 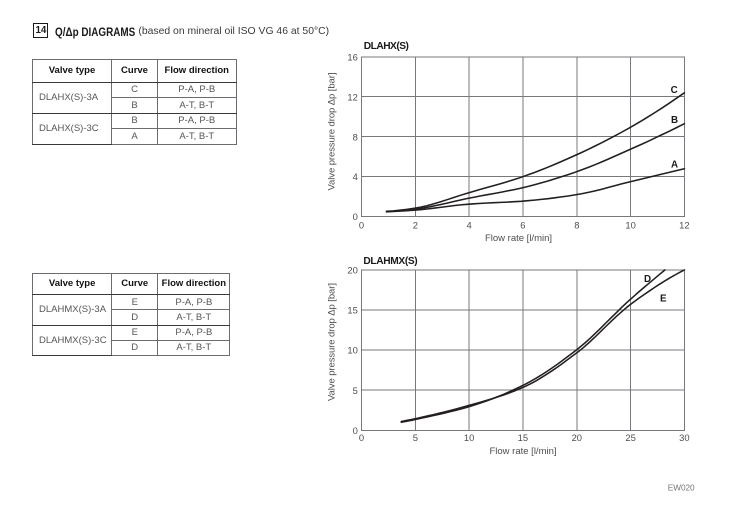 I want to click on svg-text: 16, so click(x=352, y=56).